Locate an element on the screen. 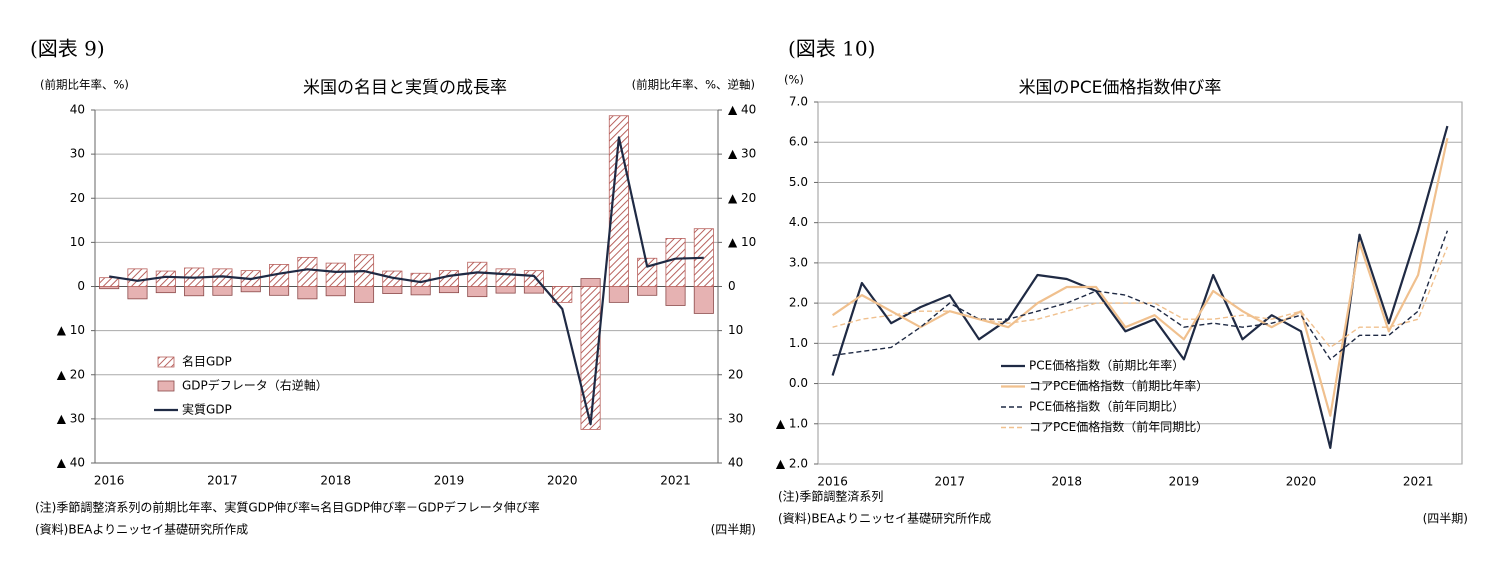 The height and width of the screenshot is (580, 1507). y-tick-label: 30 is located at coordinates (77, 154).